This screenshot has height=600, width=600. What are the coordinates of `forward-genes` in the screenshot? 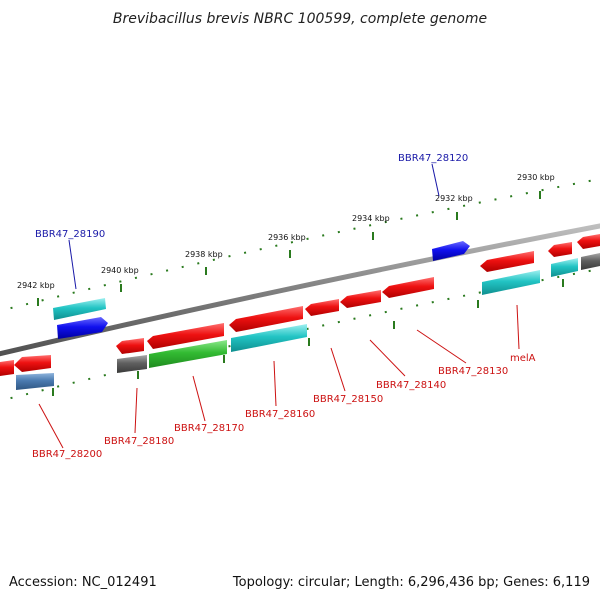 It's located at (261, 290).